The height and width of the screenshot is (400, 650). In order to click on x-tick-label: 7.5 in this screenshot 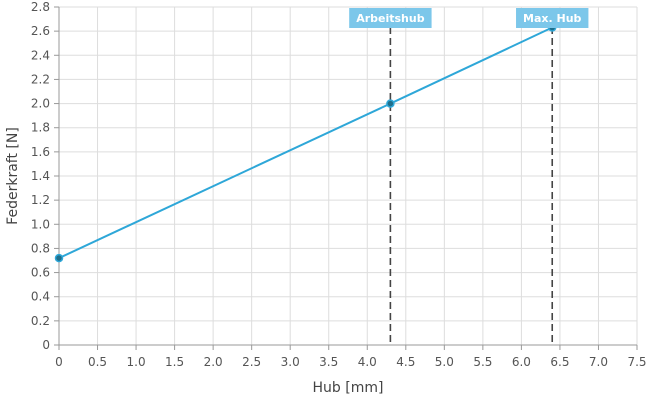, I will do `click(636, 362)`.